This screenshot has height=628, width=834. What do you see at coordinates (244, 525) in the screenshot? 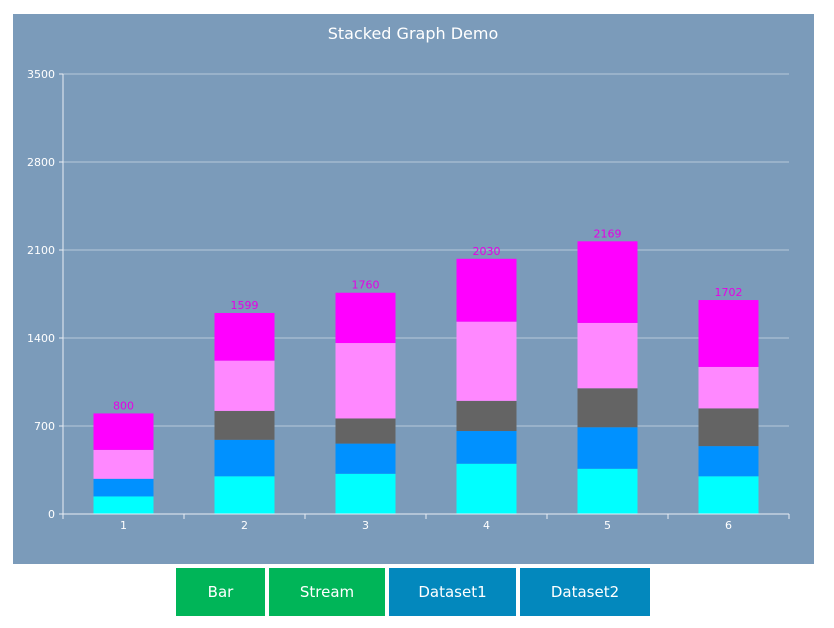
I see `x-tick-label: 2` at bounding box center [244, 525].